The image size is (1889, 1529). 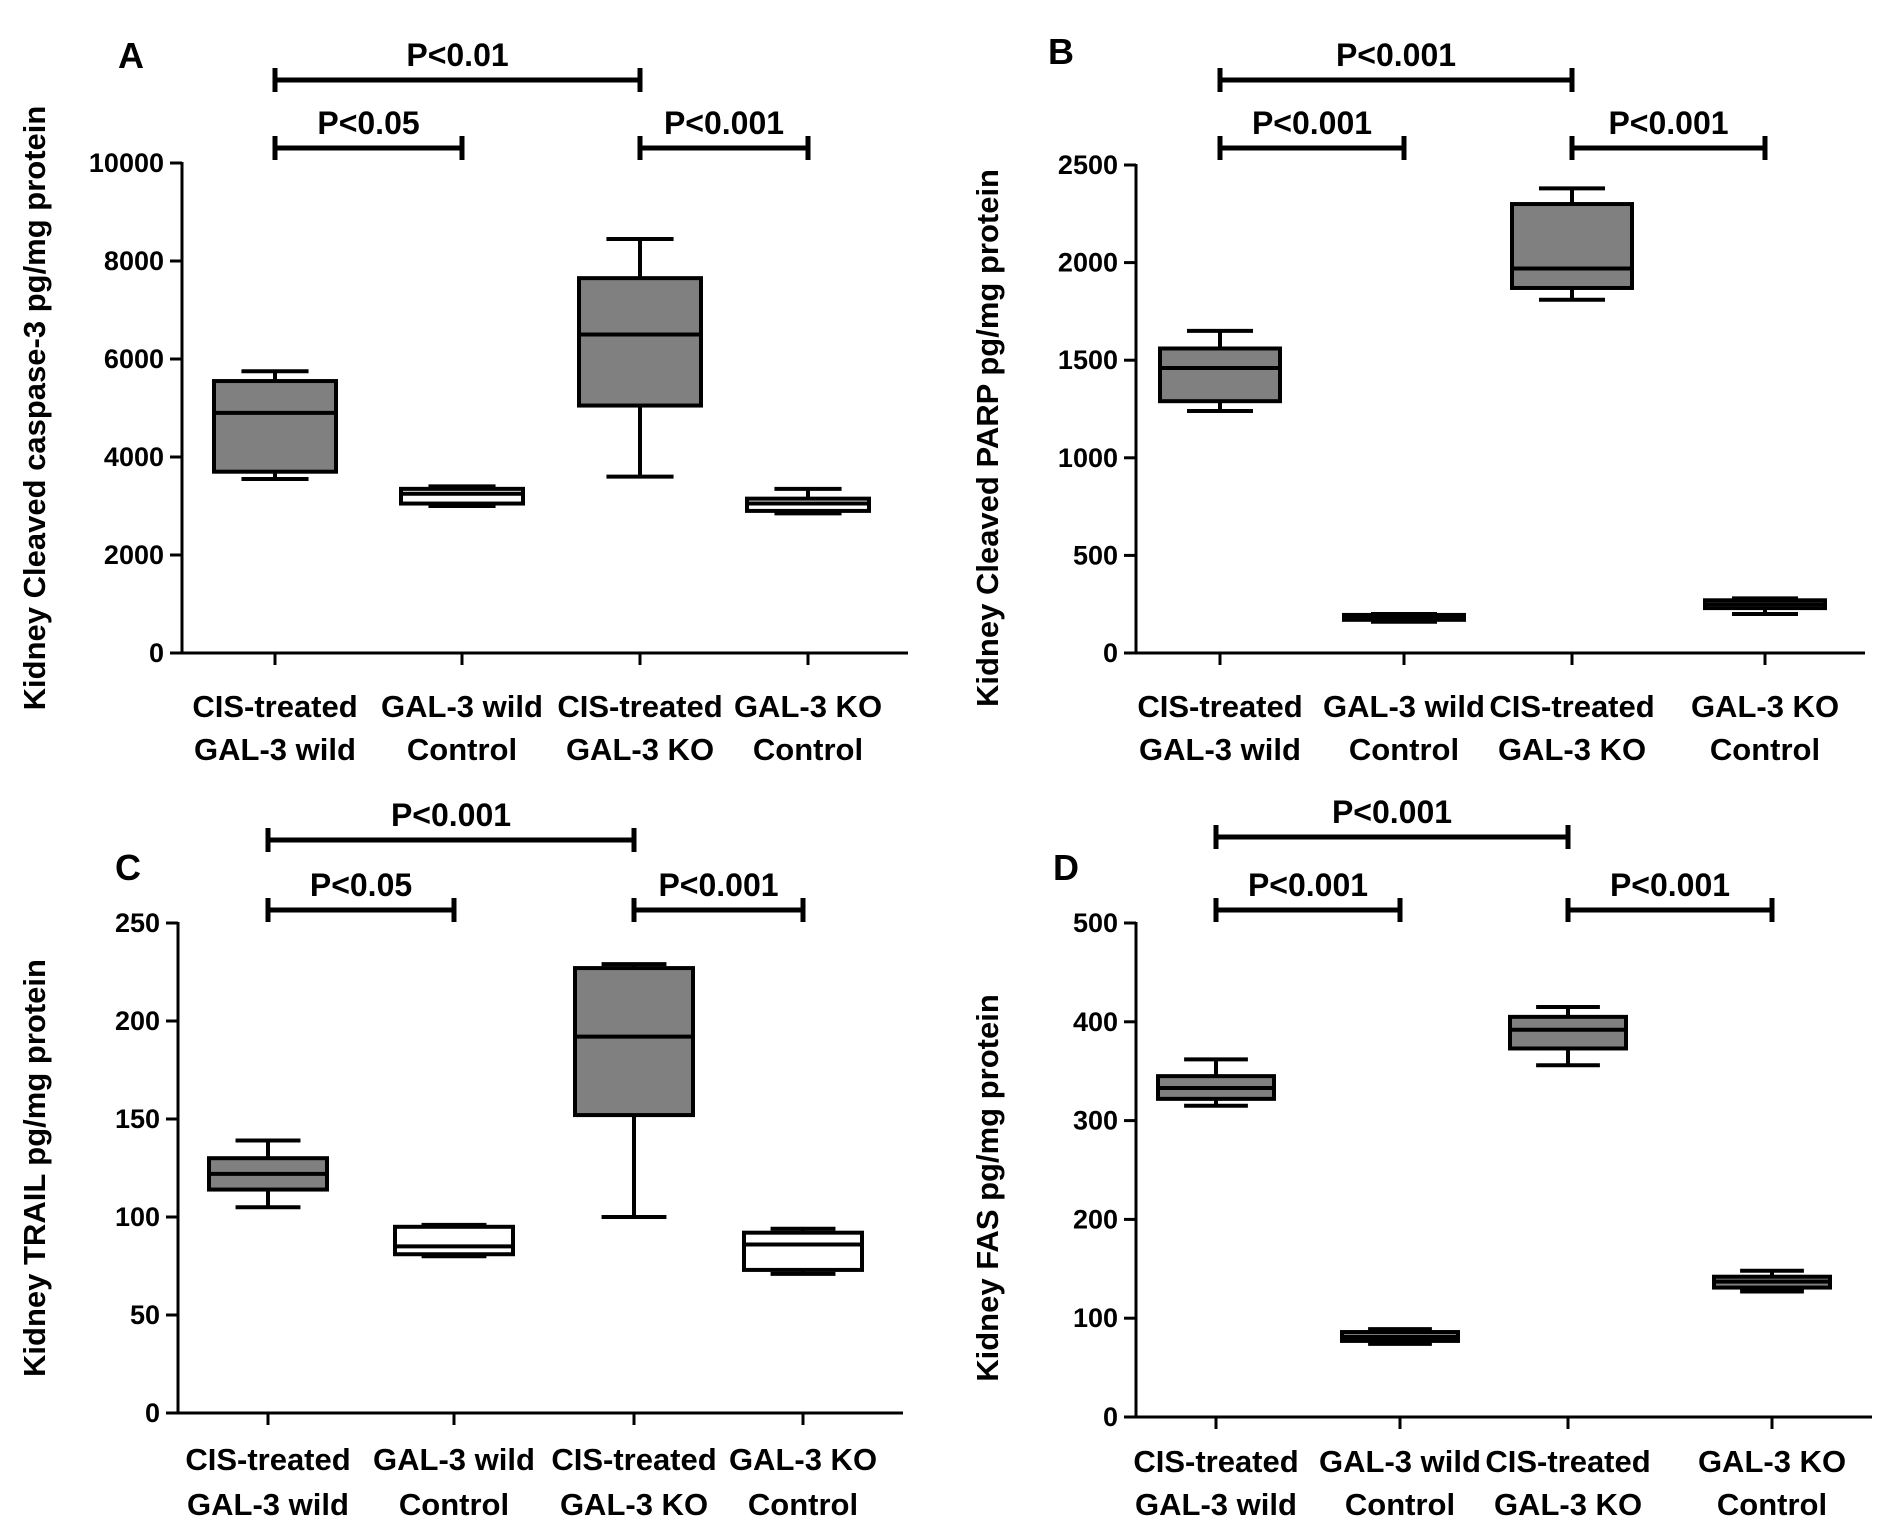 What do you see at coordinates (34, 1168) in the screenshot?
I see `y-axis-label: Kidney TRAIL pg/mg protein` at bounding box center [34, 1168].